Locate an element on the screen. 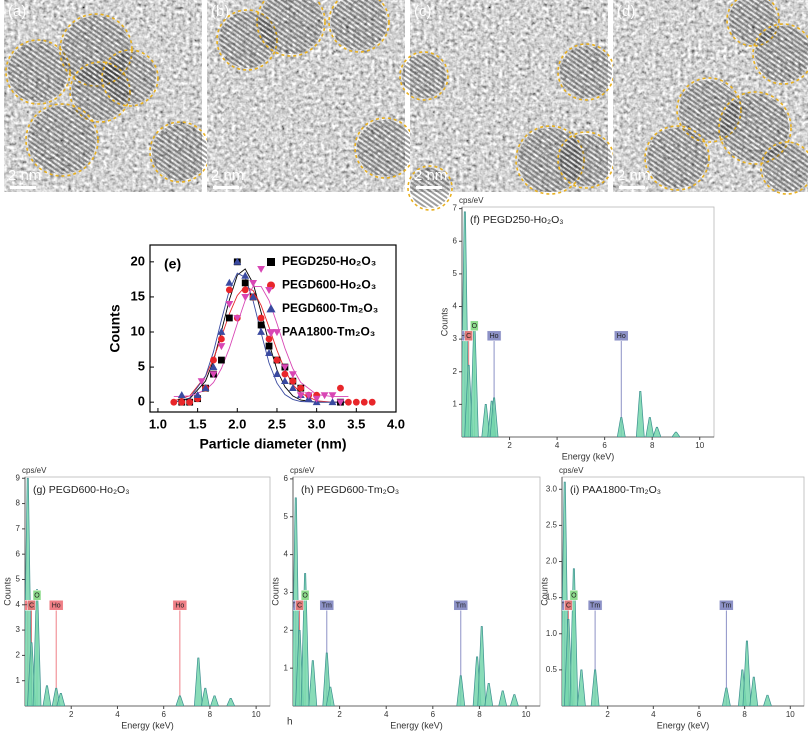 This screenshot has height=731, width=808. y-tick-label: 7 is located at coordinates (455, 208).